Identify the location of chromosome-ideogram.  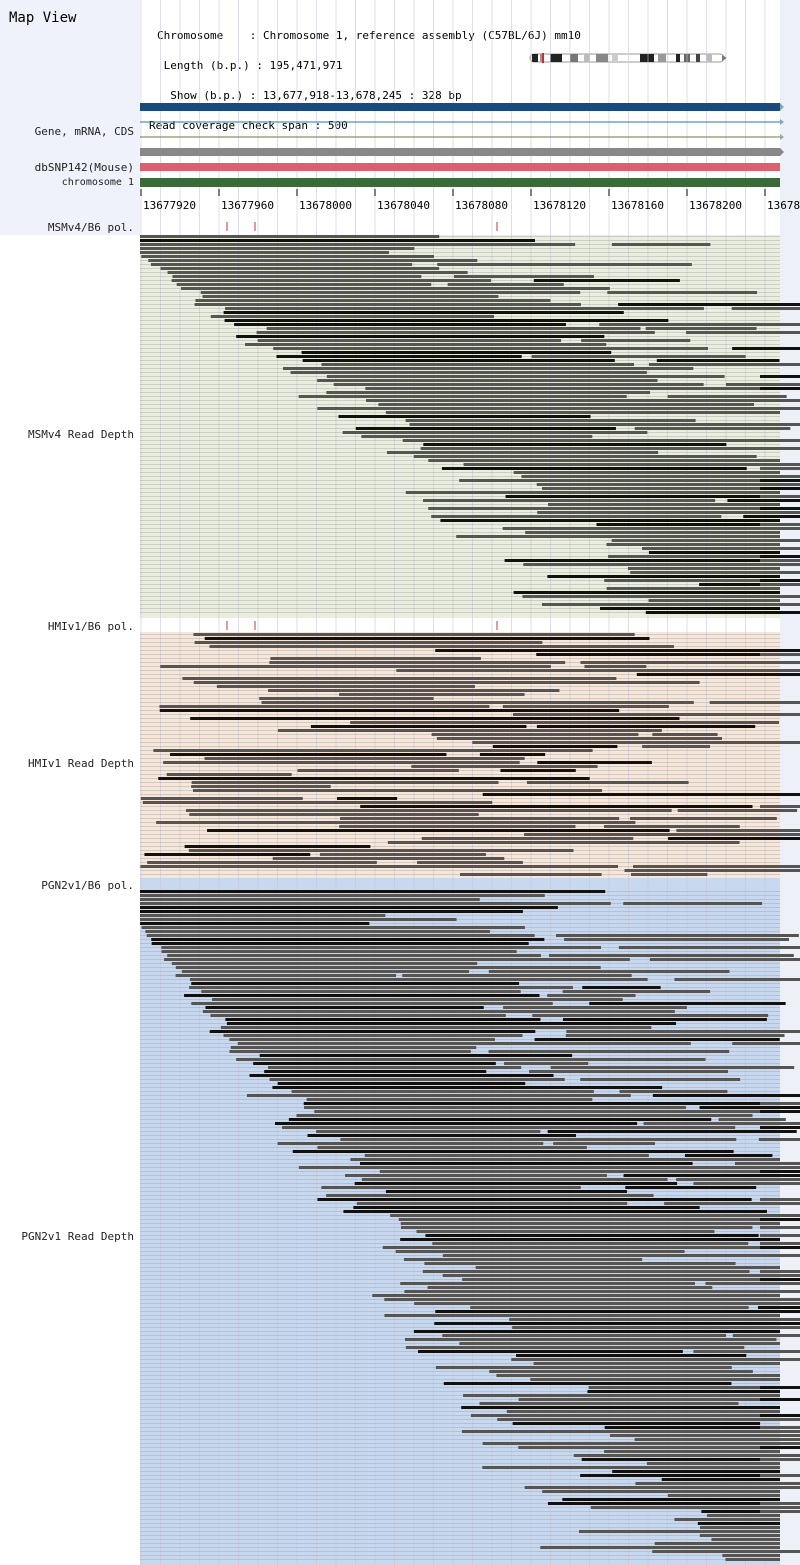
(628, 58).